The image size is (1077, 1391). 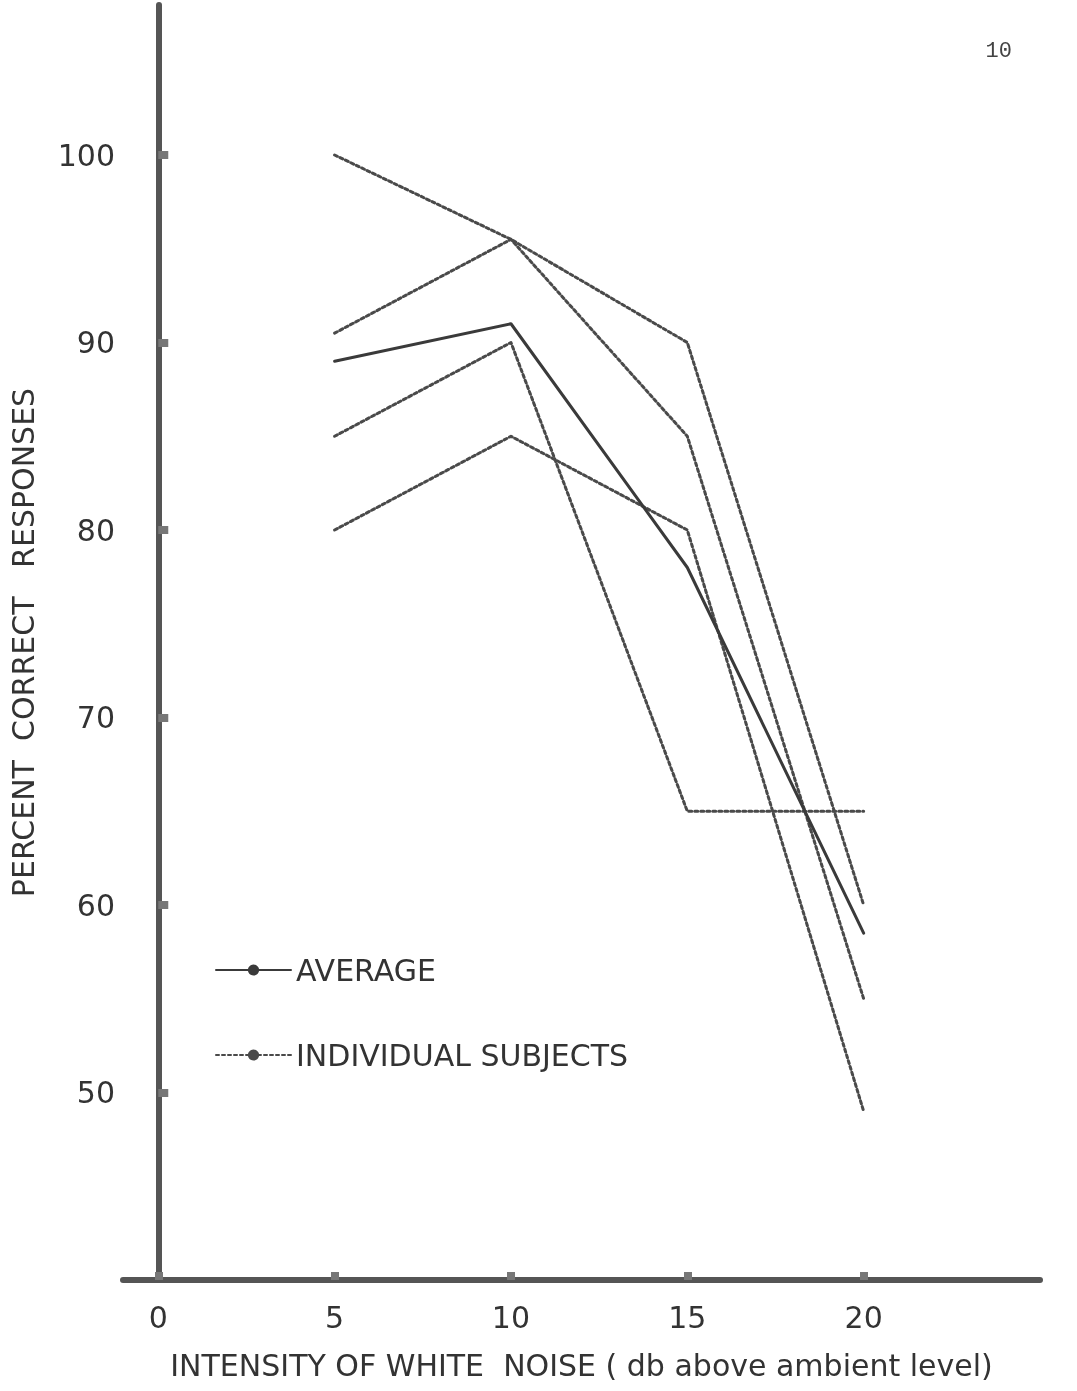 What do you see at coordinates (86, 155) in the screenshot?
I see `y-tick-label: 100` at bounding box center [86, 155].